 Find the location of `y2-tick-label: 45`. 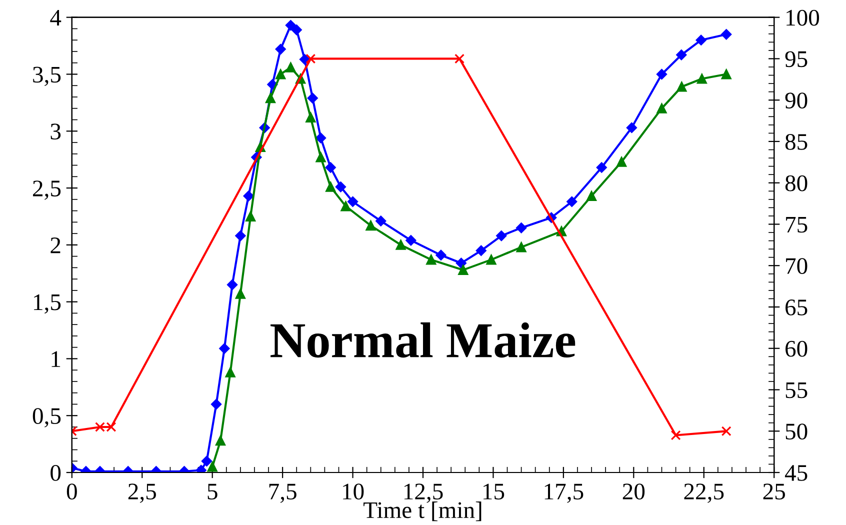

y2-tick-label: 45 is located at coordinates (796, 473).